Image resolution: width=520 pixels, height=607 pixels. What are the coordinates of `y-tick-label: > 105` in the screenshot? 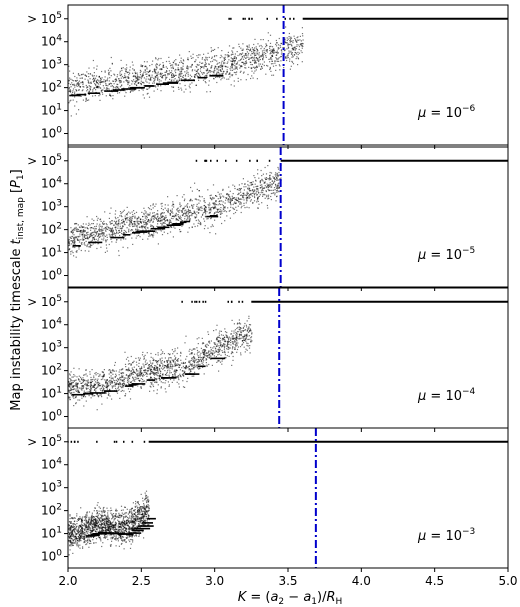 It's located at (44, 301).